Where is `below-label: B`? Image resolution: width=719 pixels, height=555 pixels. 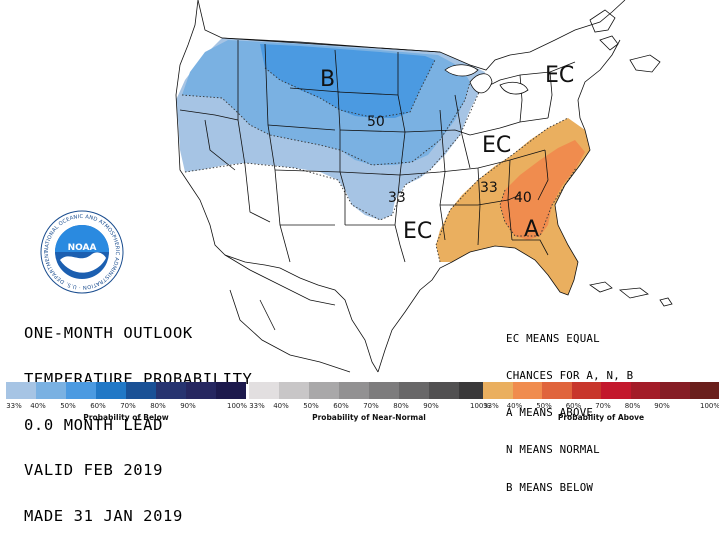 below-label: B is located at coordinates (327, 79).